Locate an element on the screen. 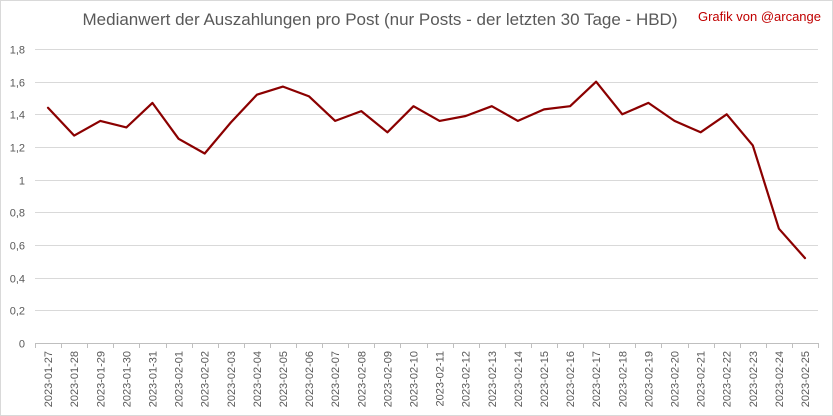  y-tick-label: 1 is located at coordinates (22, 182).